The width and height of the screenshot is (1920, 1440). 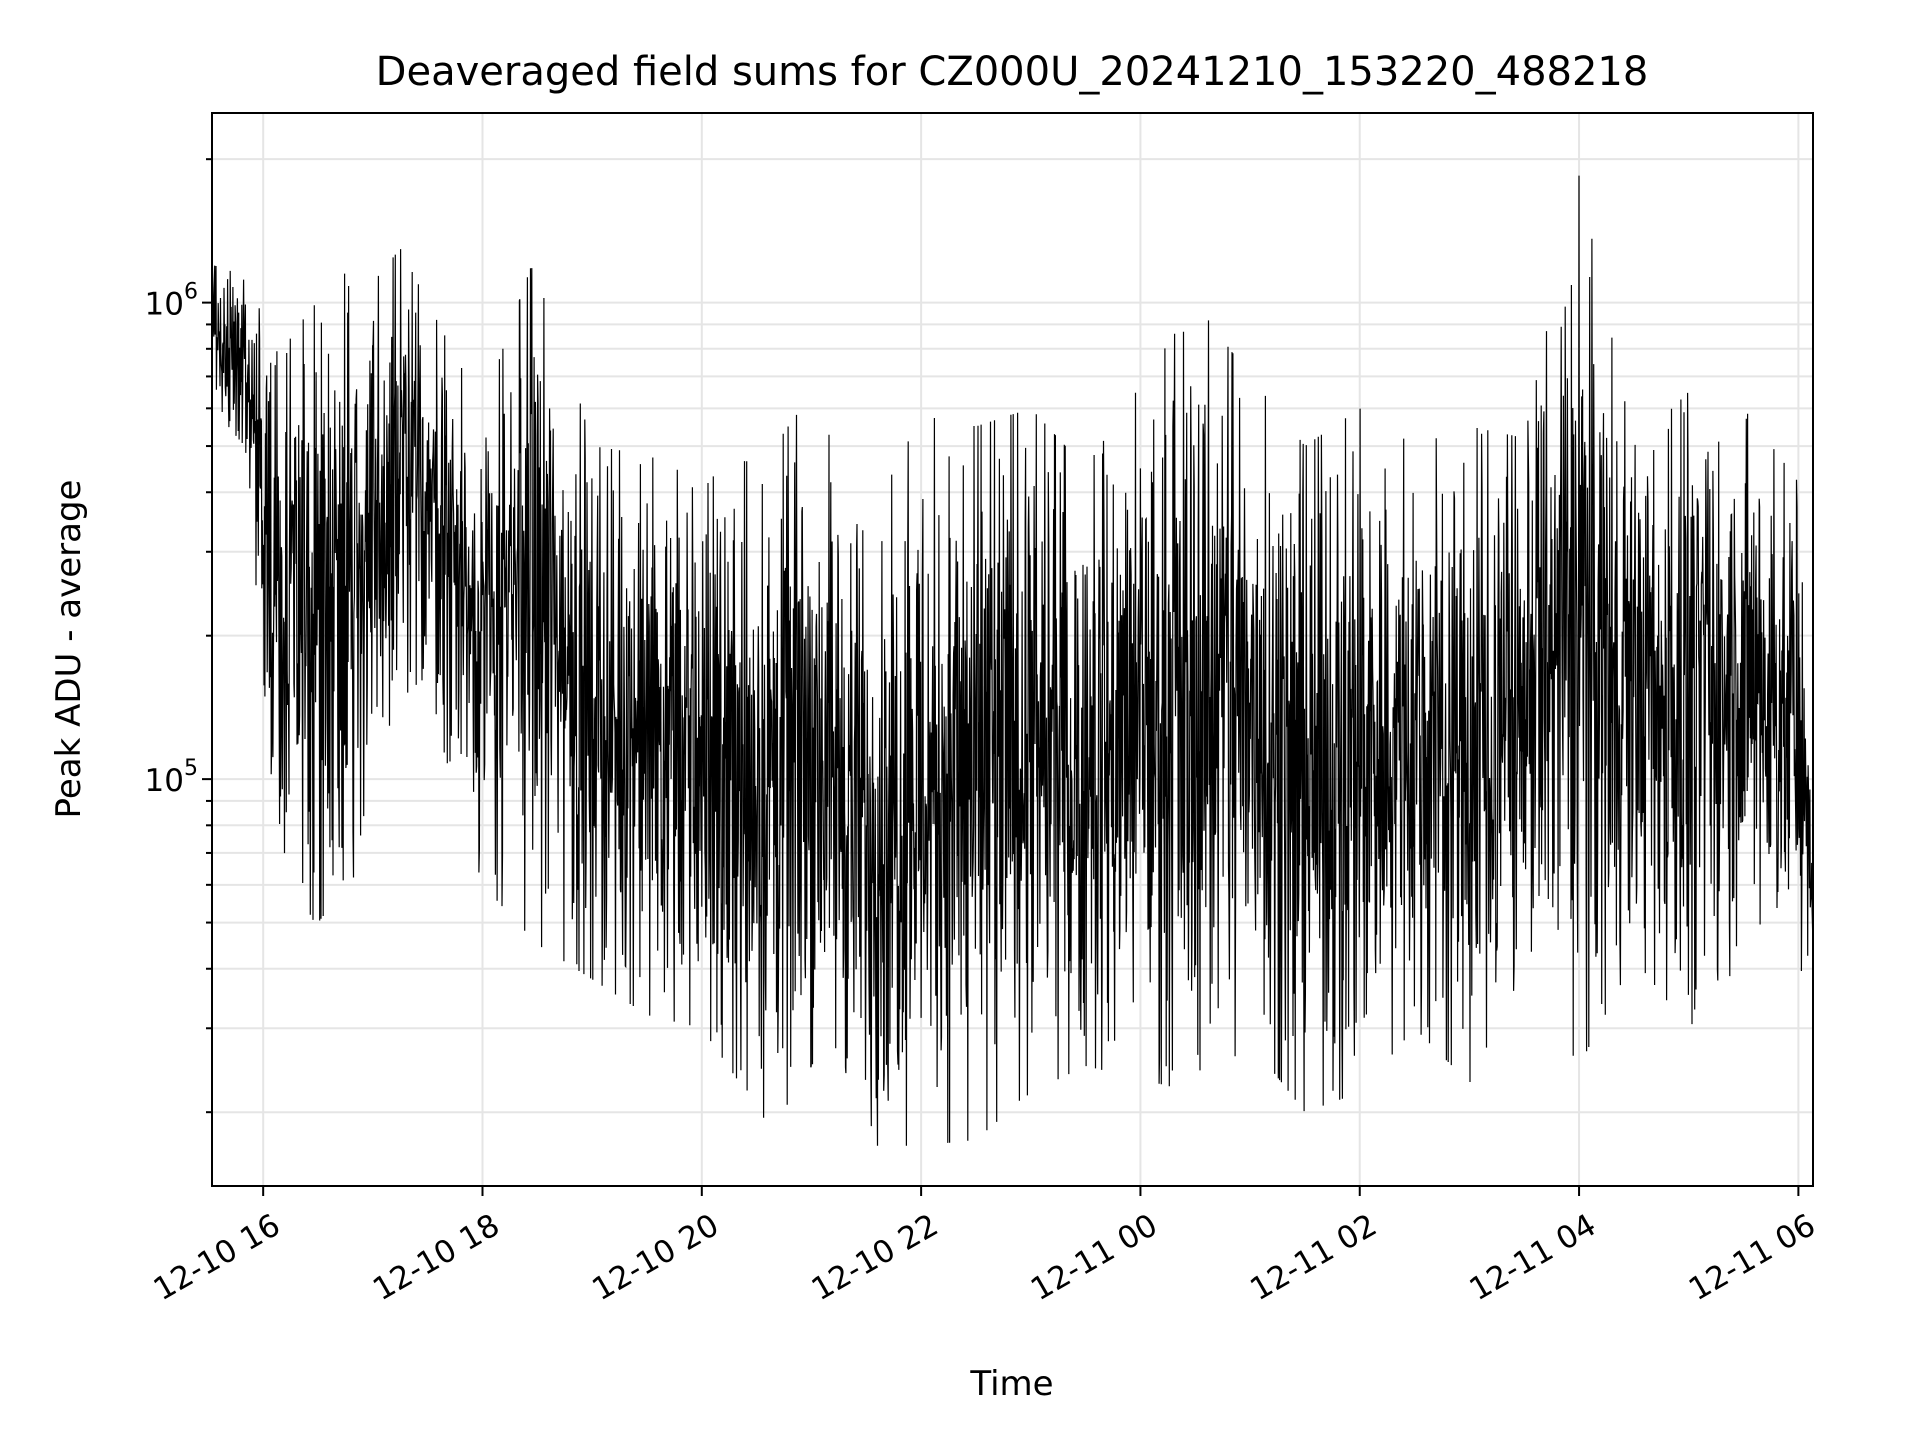 What do you see at coordinates (171, 301) in the screenshot?
I see `y-tick-label: 10⁶` at bounding box center [171, 301].